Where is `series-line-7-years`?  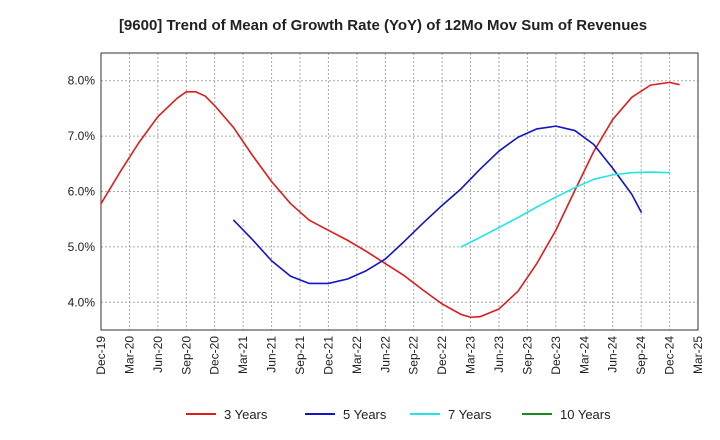 series-line-7-years is located at coordinates (565, 209).